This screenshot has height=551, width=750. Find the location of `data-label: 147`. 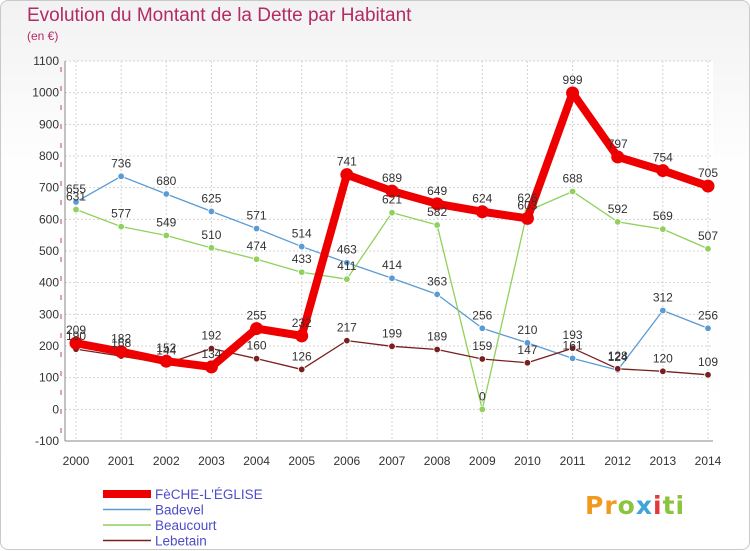

data-label: 147 is located at coordinates (527, 350).